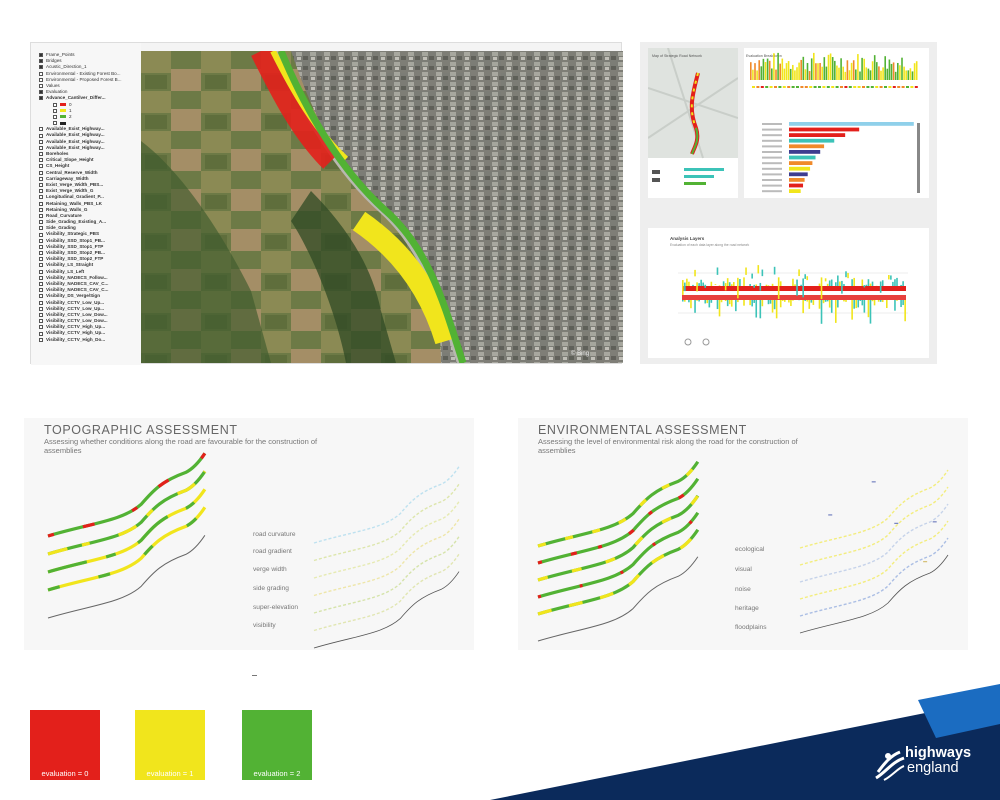 The image size is (1000, 800). Describe the element at coordinates (86, 173) in the screenshot. I see `layer-item: Central_Reserve_Width` at that location.